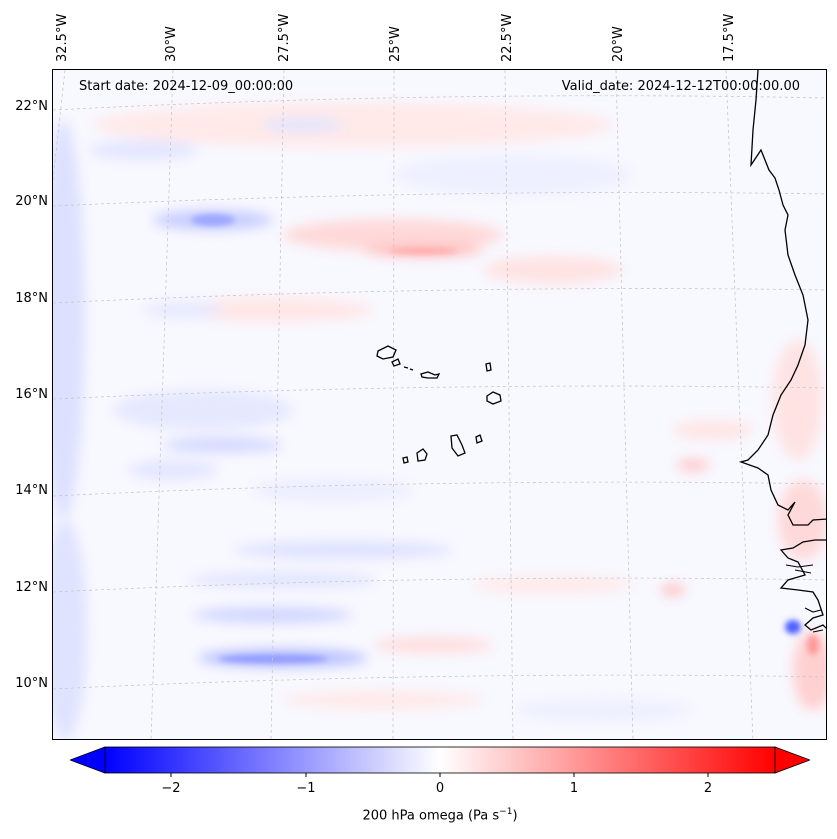  Describe the element at coordinates (439, 775) in the screenshot. I see `colorbar-ticks` at that location.